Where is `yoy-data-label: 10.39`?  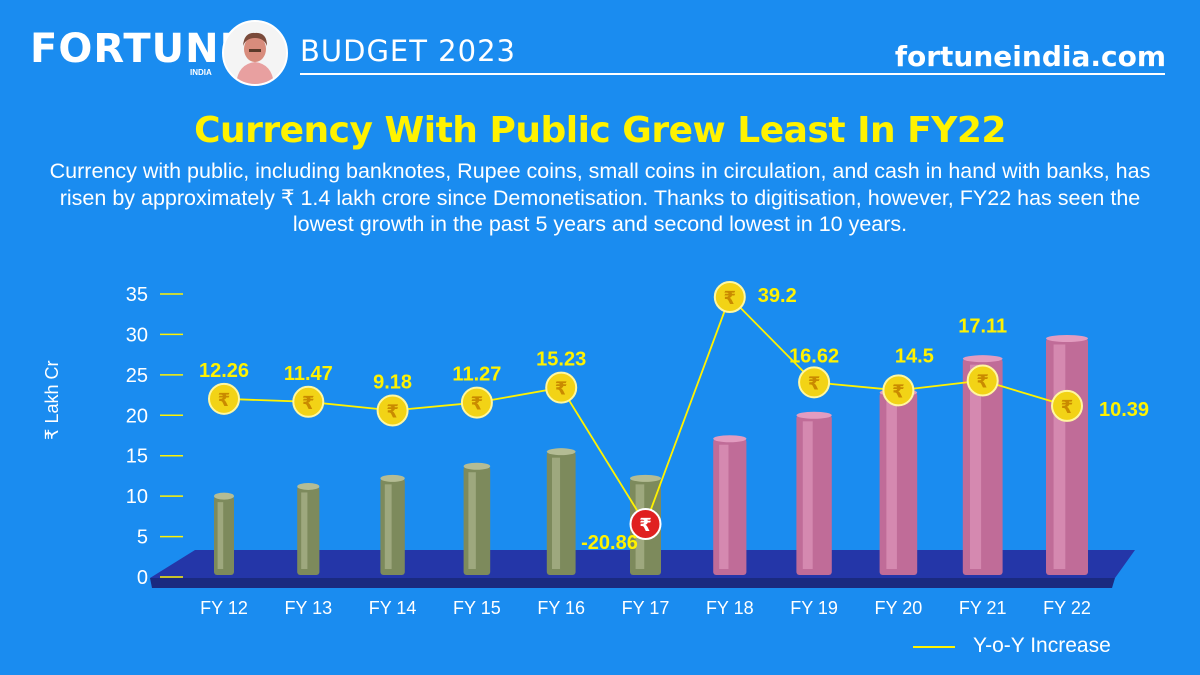
yoy-data-label: 10.39 is located at coordinates (1124, 410).